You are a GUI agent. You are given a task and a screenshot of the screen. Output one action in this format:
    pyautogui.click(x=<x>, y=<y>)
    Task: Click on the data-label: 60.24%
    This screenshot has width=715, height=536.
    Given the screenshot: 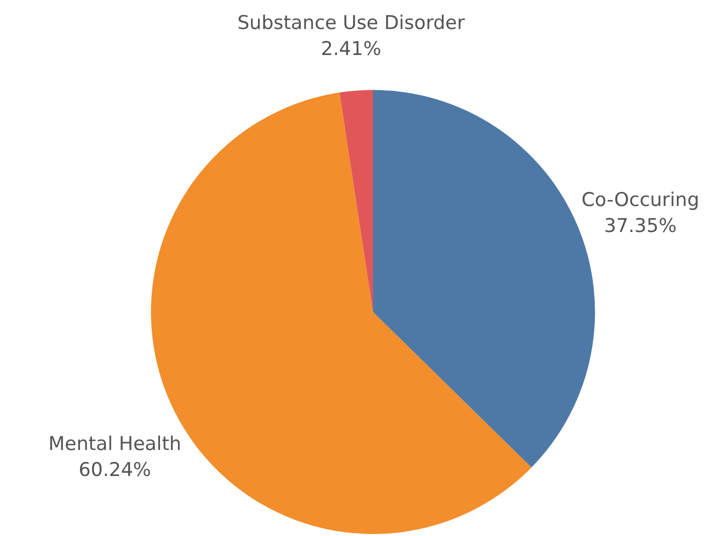 What is the action you would take?
    pyautogui.click(x=115, y=470)
    